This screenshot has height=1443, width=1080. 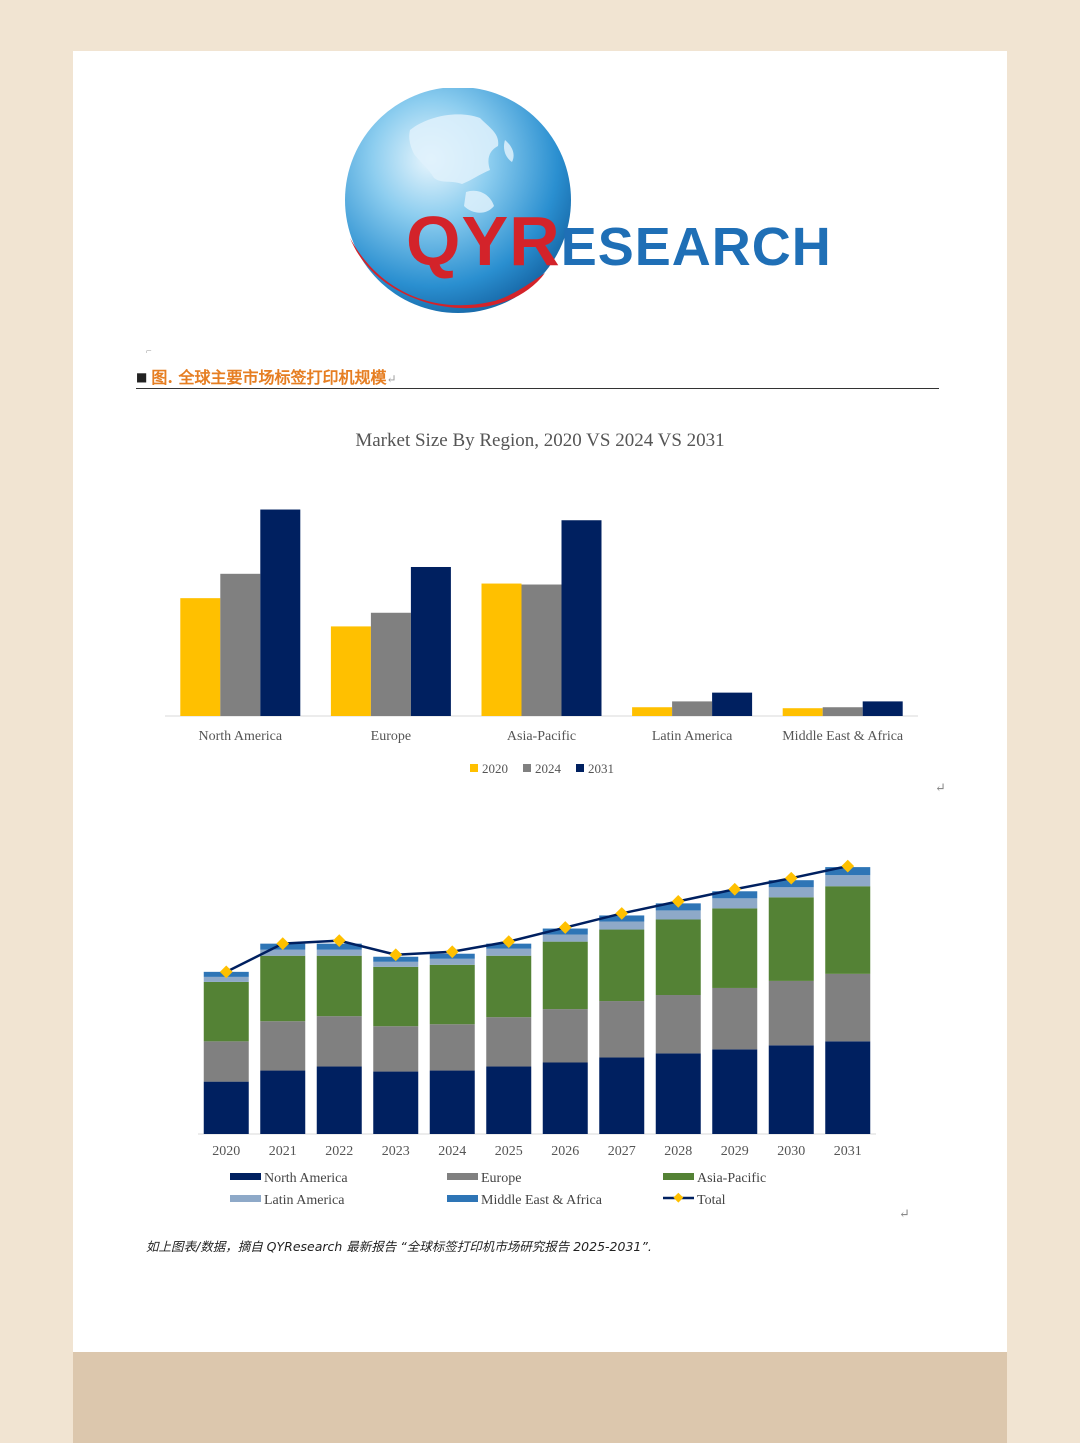 What do you see at coordinates (540, 1397) in the screenshot?
I see `page-bottom-strip` at bounding box center [540, 1397].